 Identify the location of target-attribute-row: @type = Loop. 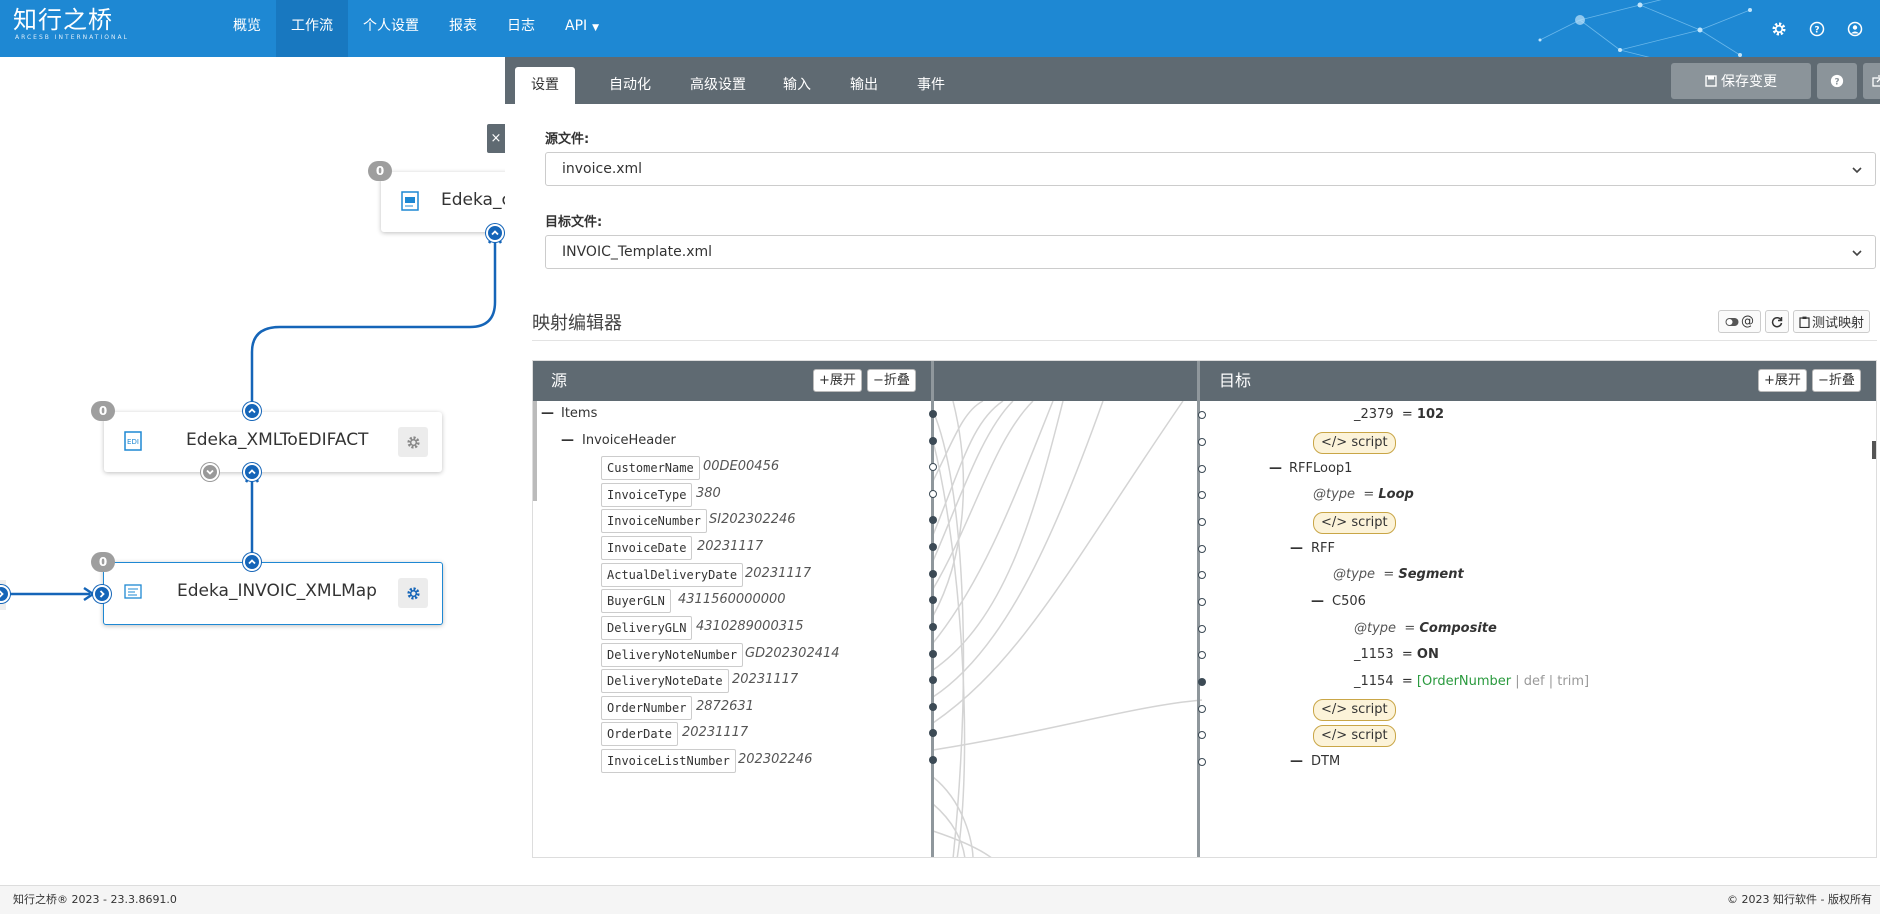
(1363, 495).